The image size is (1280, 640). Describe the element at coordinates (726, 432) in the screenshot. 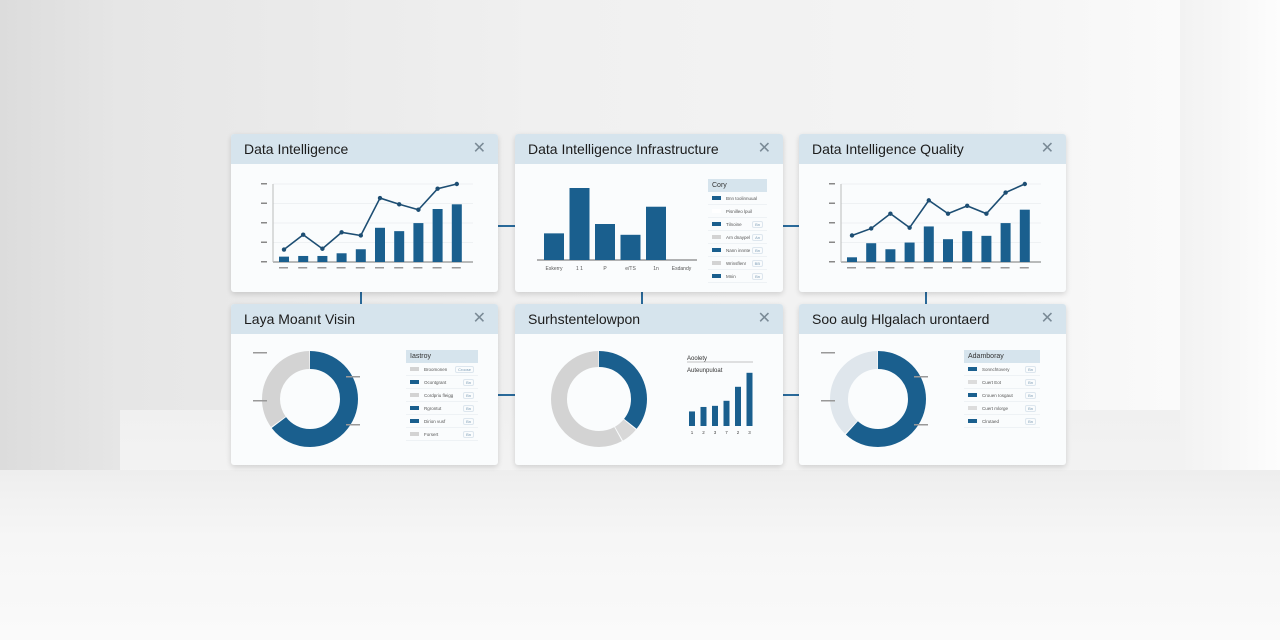

I see `x-tick-label: 7` at that location.